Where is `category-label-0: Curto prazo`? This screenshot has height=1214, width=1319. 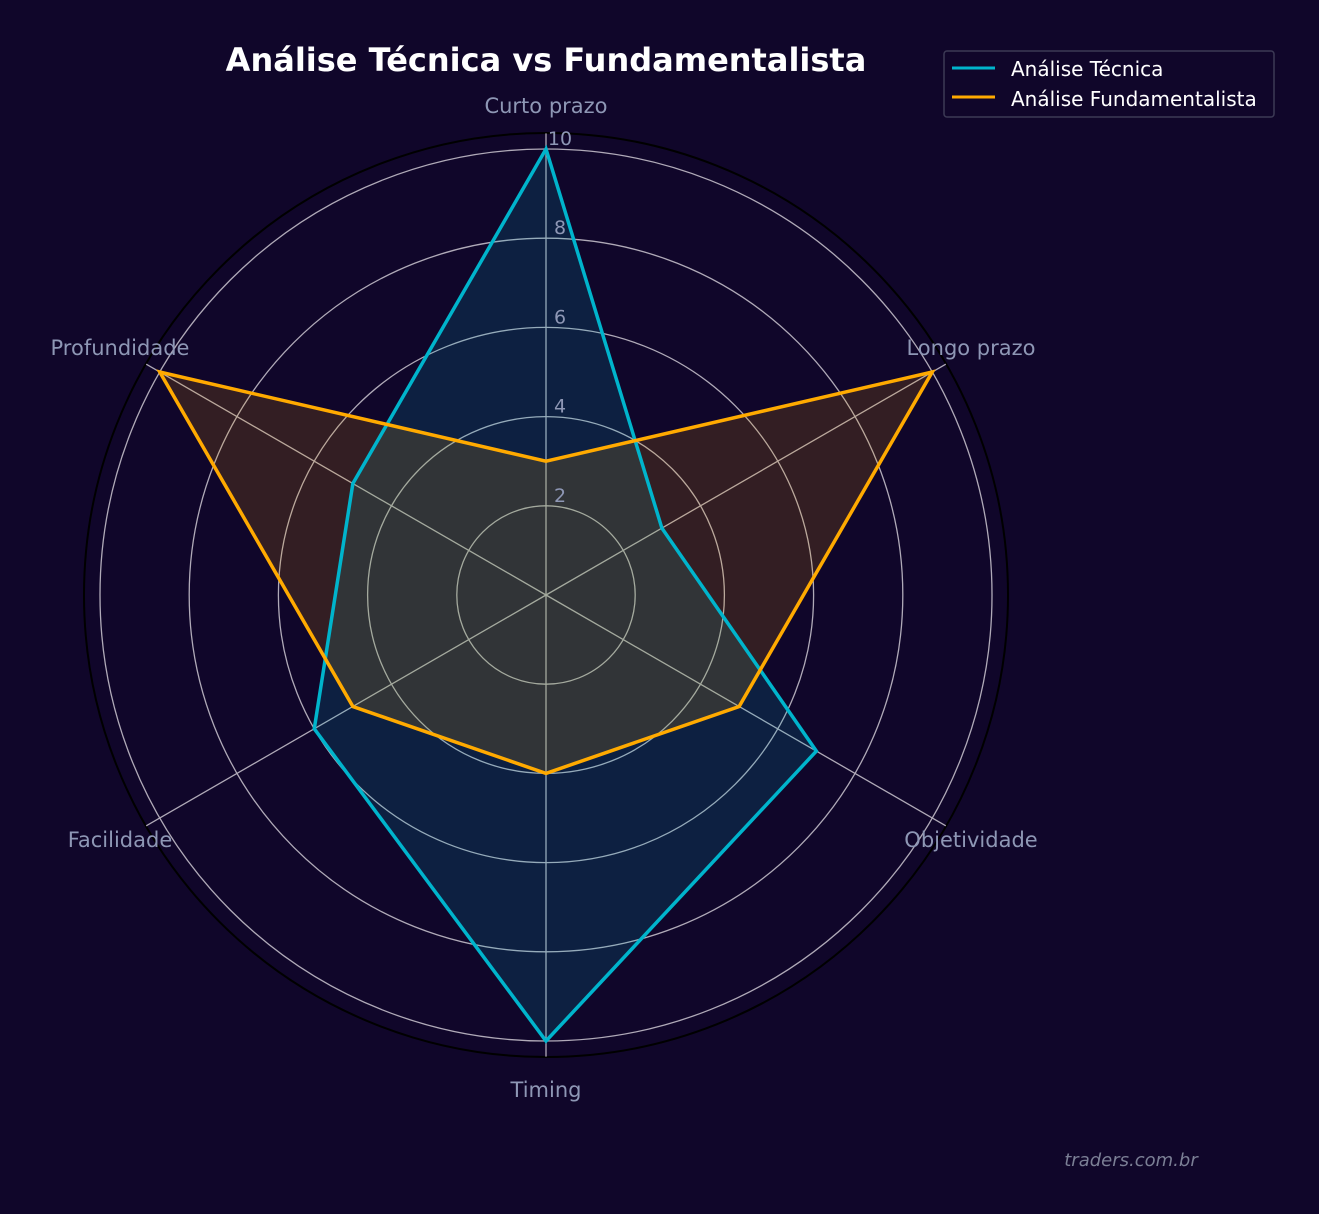
category-label-0: Curto prazo is located at coordinates (545, 106).